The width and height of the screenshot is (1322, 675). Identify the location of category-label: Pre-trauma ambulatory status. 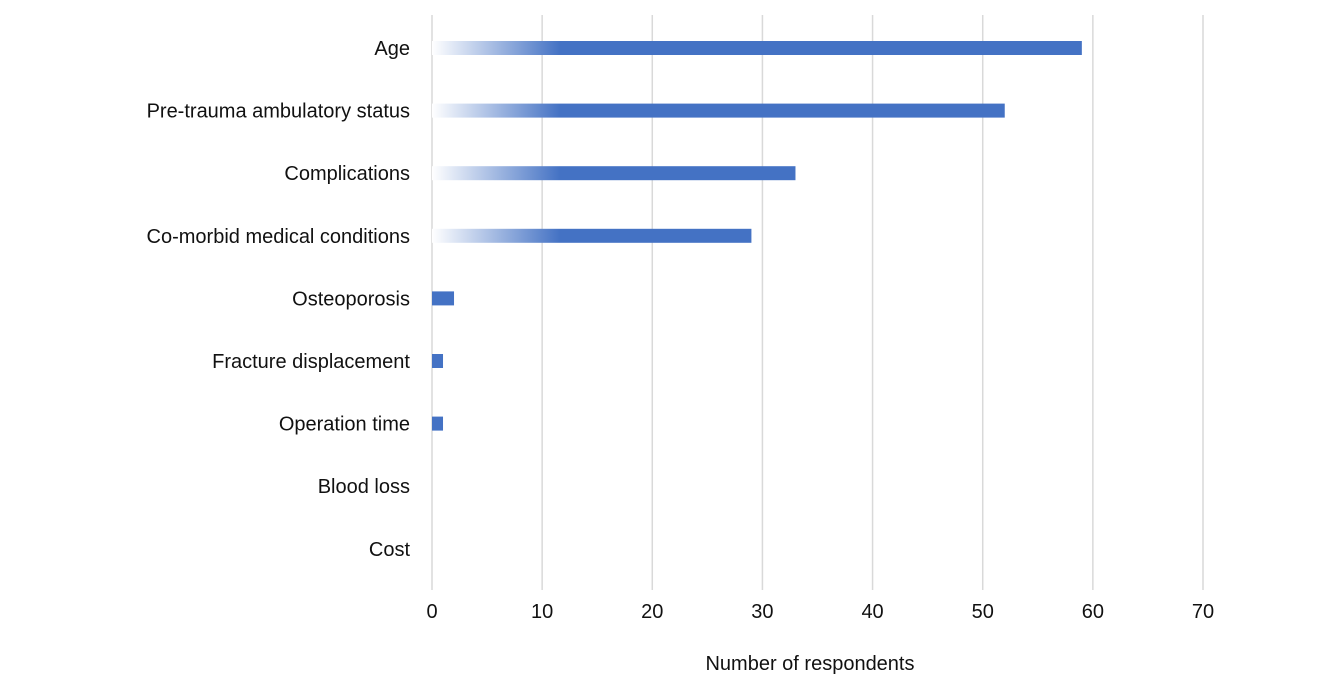
(278, 112).